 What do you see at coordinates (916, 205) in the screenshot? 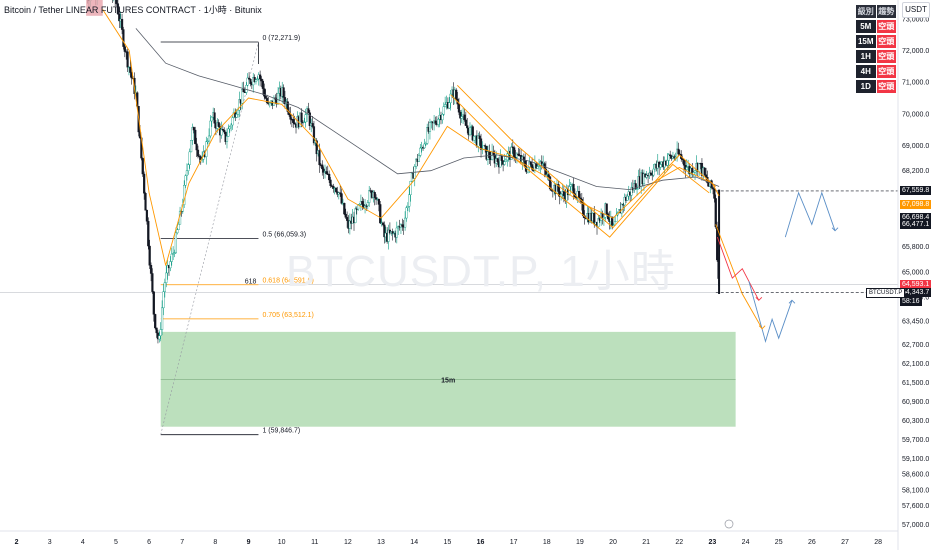
I see `axis-price-tag: 67,098.8` at bounding box center [916, 205].